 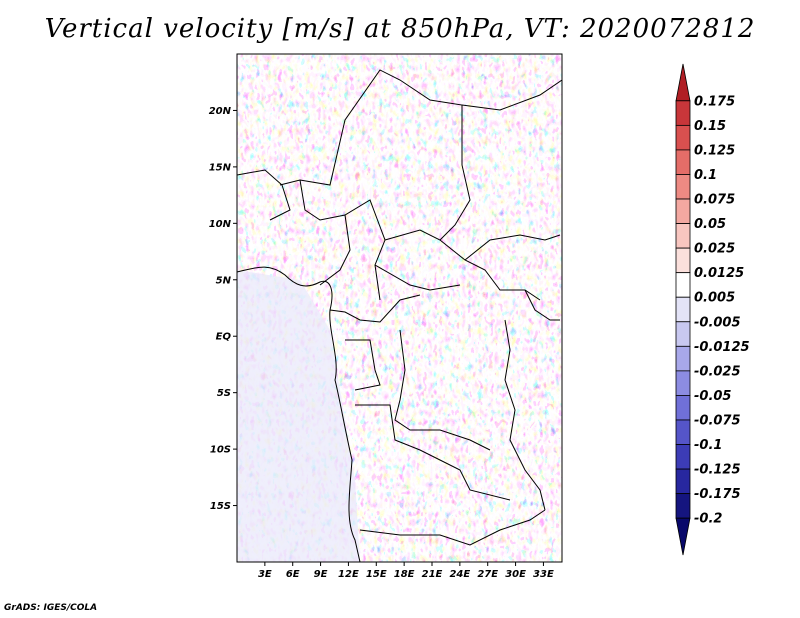 What do you see at coordinates (321, 574) in the screenshot?
I see `lon-tick-label: 9E` at bounding box center [321, 574].